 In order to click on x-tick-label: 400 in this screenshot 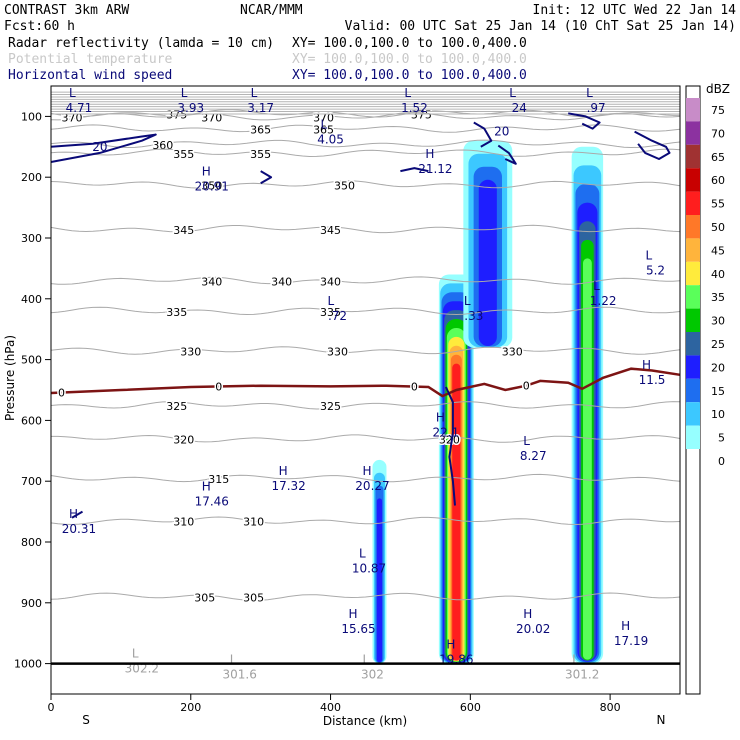, I will do `click(330, 707)`.